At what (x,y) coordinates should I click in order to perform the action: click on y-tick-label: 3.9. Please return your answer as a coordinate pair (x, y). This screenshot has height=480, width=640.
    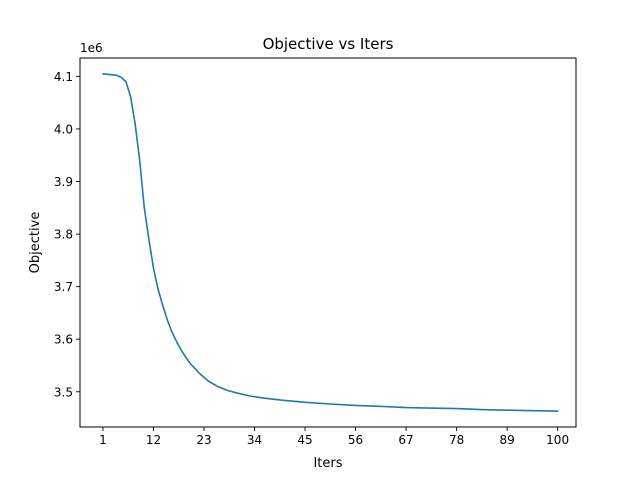
    Looking at the image, I should click on (63, 182).